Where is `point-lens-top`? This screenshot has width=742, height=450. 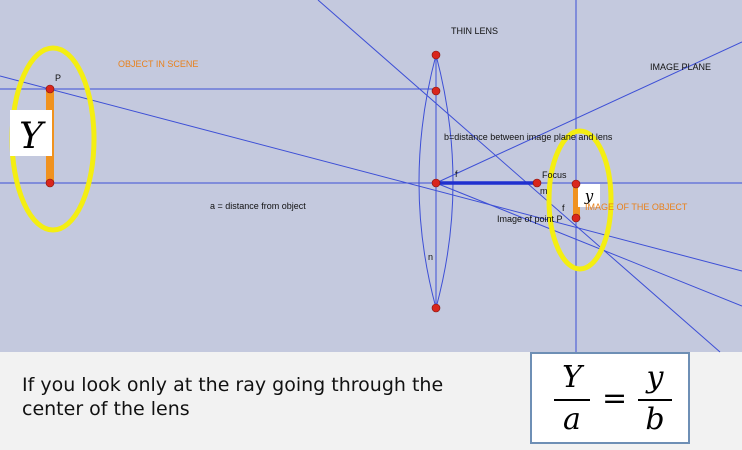 point-lens-top is located at coordinates (436, 55).